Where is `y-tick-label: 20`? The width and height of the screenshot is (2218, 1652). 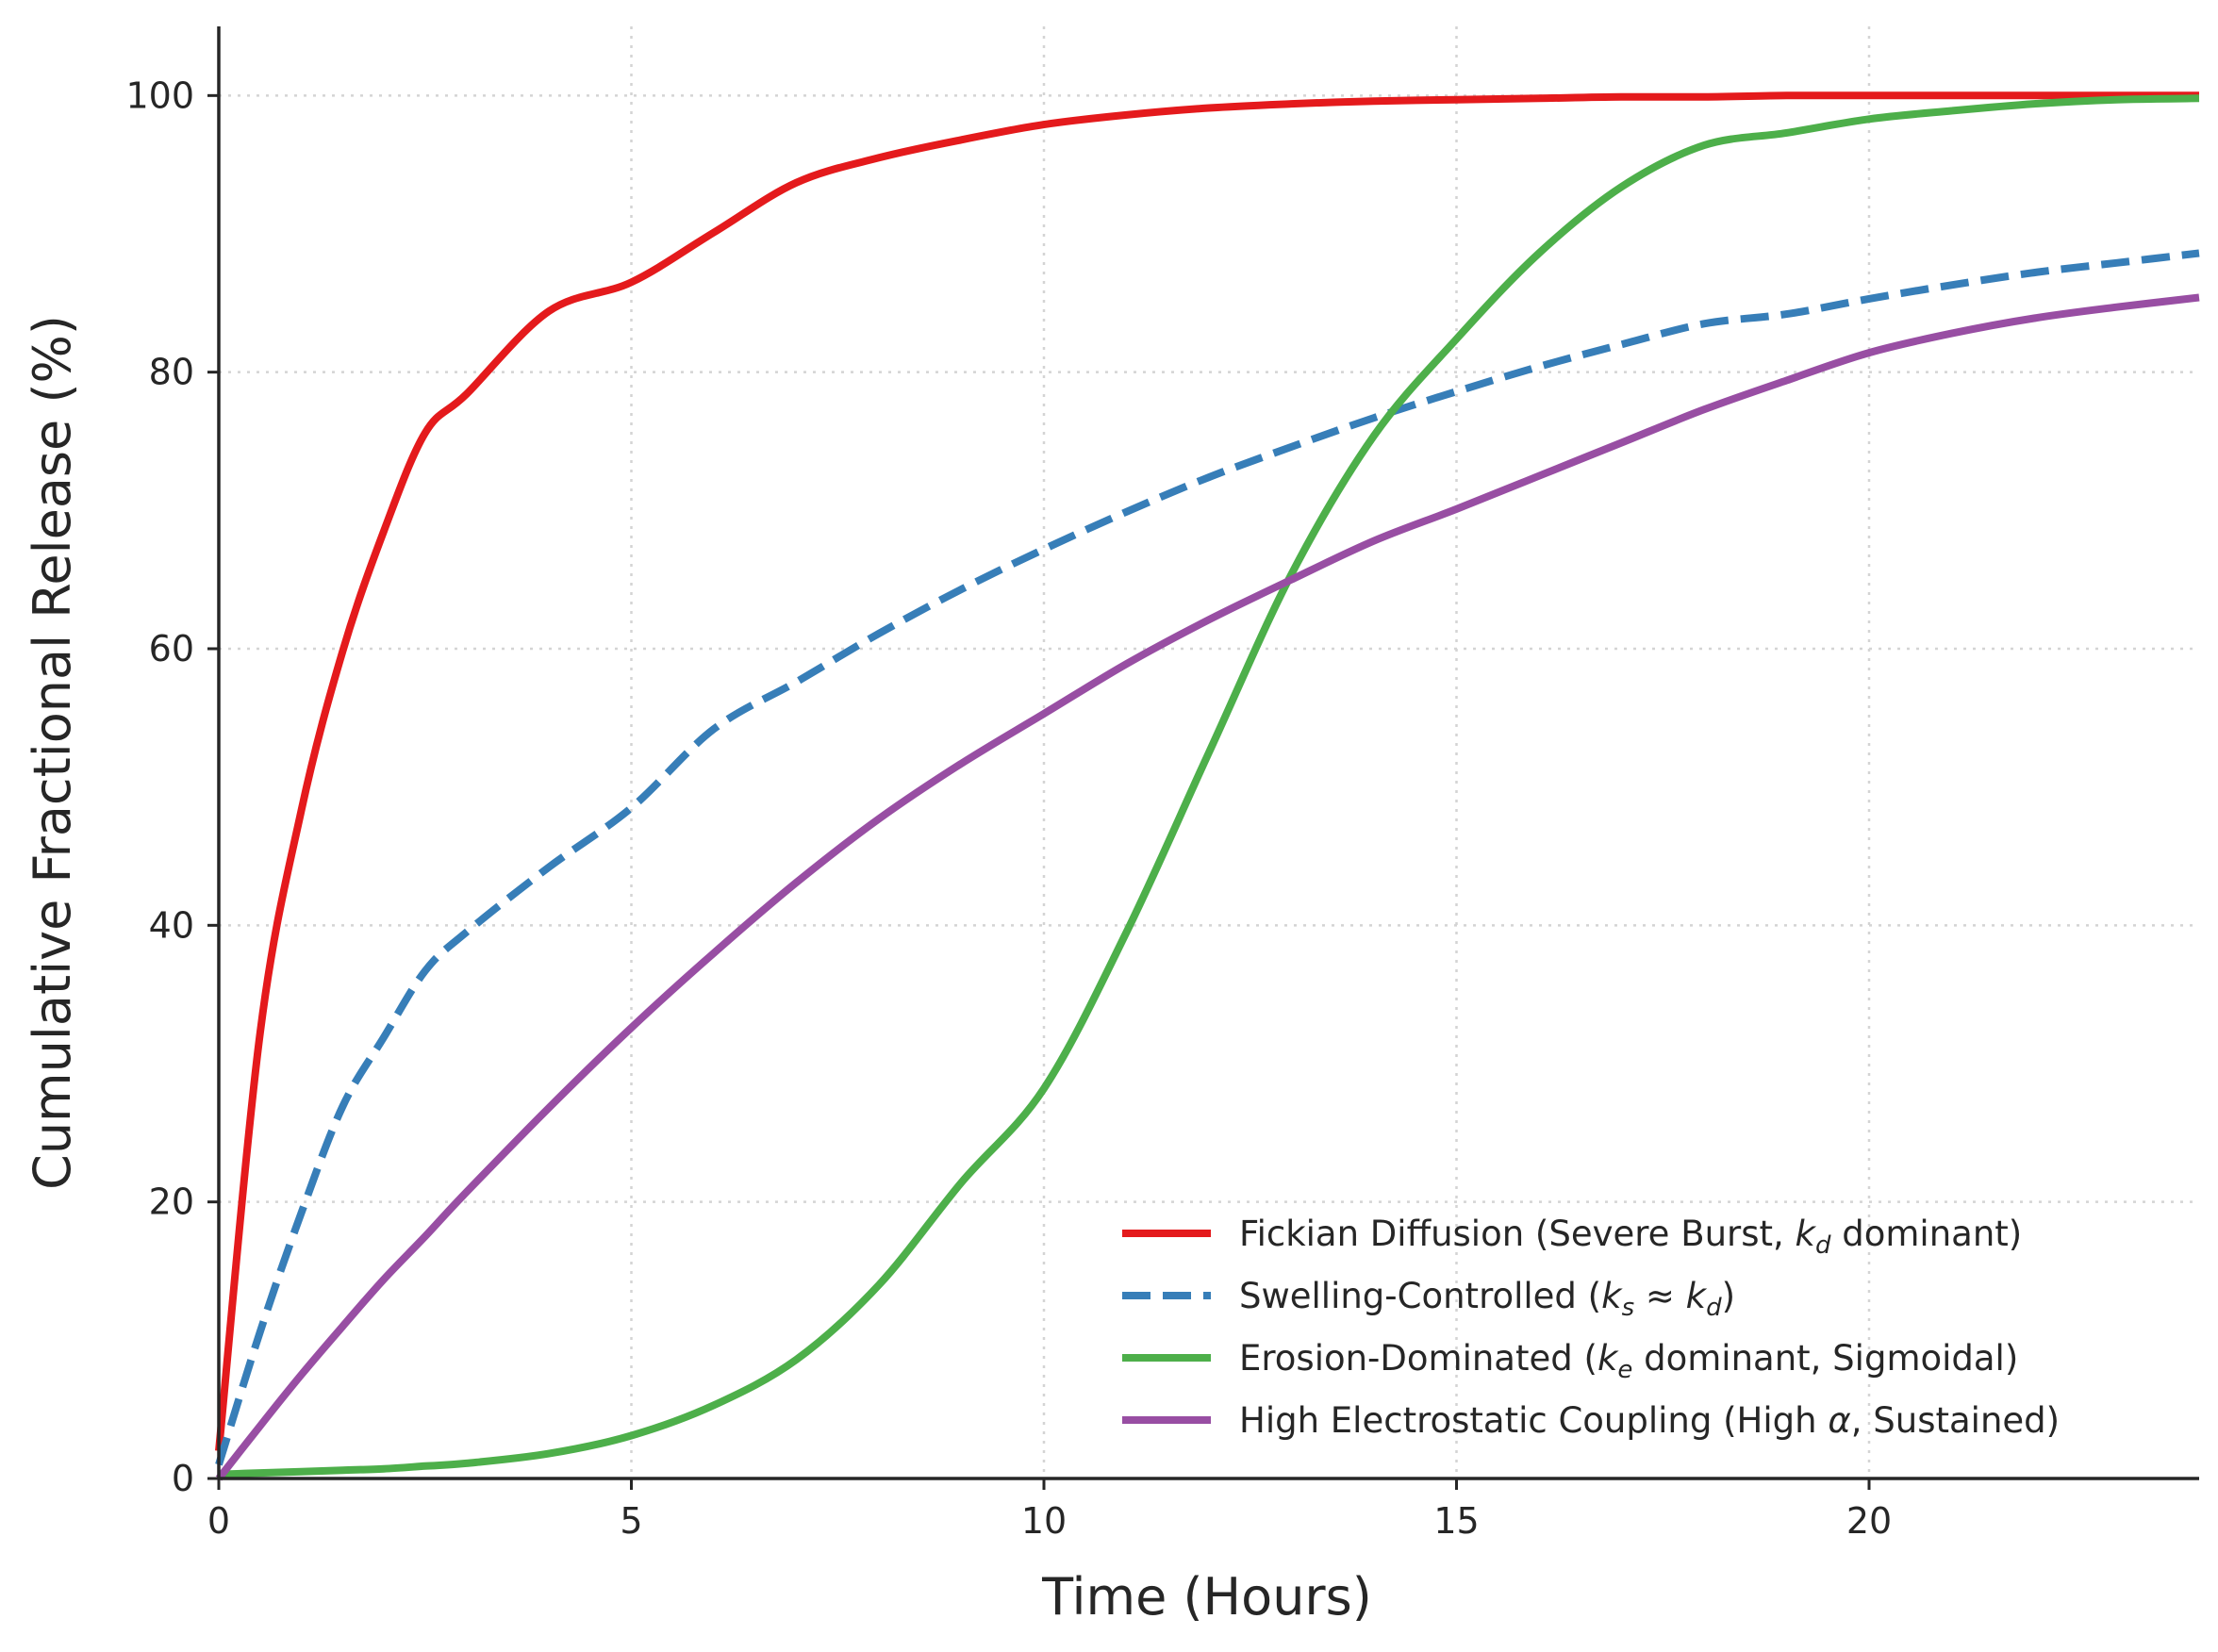
y-tick-label: 20 is located at coordinates (172, 1202).